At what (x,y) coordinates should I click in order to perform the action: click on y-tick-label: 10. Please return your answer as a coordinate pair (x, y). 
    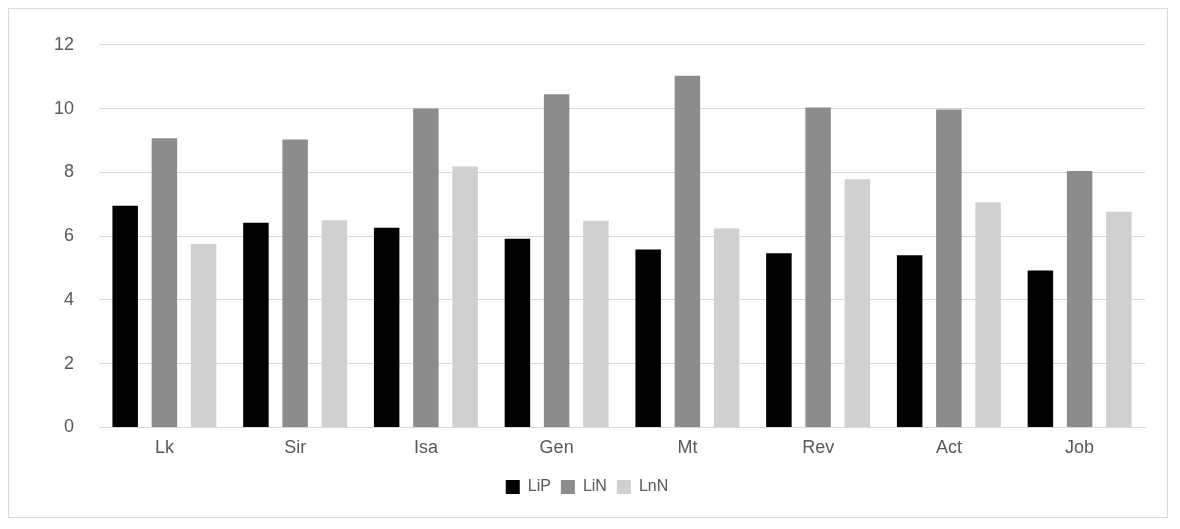
    Looking at the image, I should click on (64, 107).